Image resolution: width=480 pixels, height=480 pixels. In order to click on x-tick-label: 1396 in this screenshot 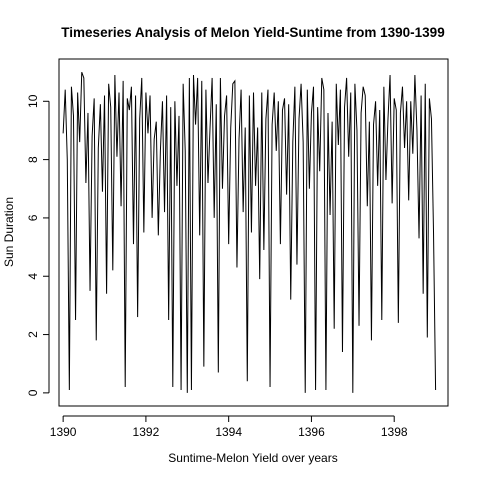, I will do `click(311, 432)`.